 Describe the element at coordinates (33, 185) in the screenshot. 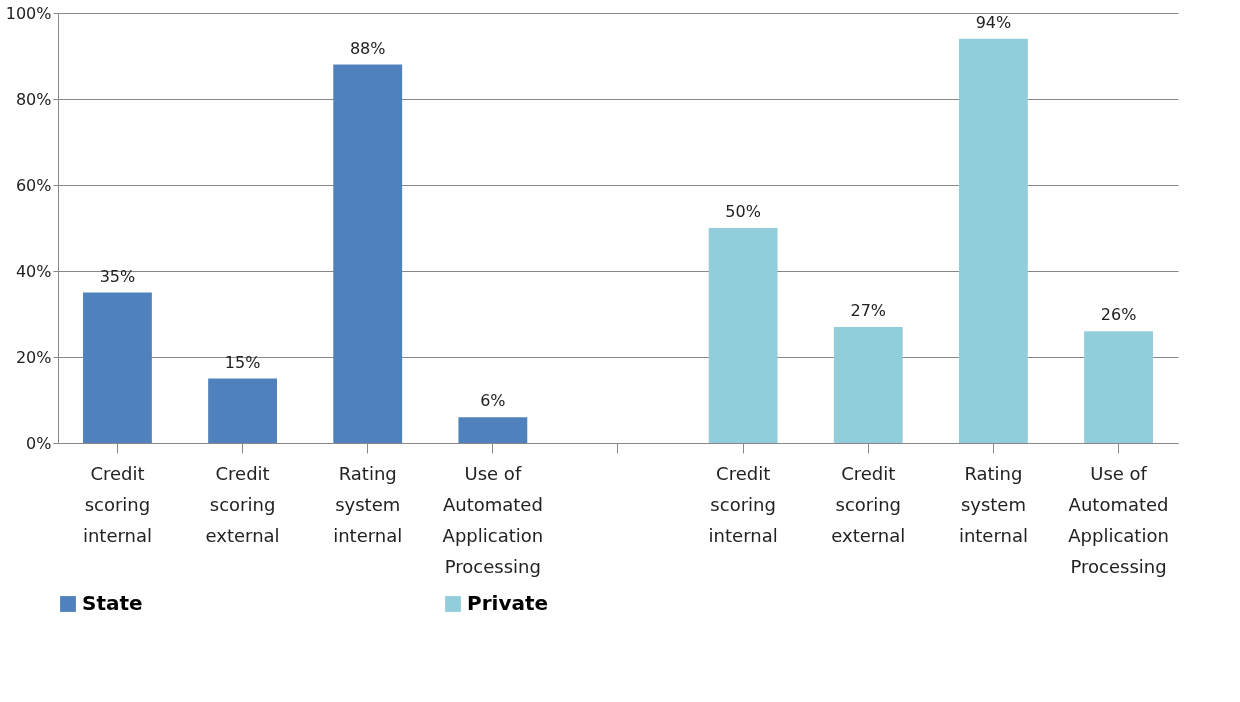

I see `y-tick-label: 60%` at that location.